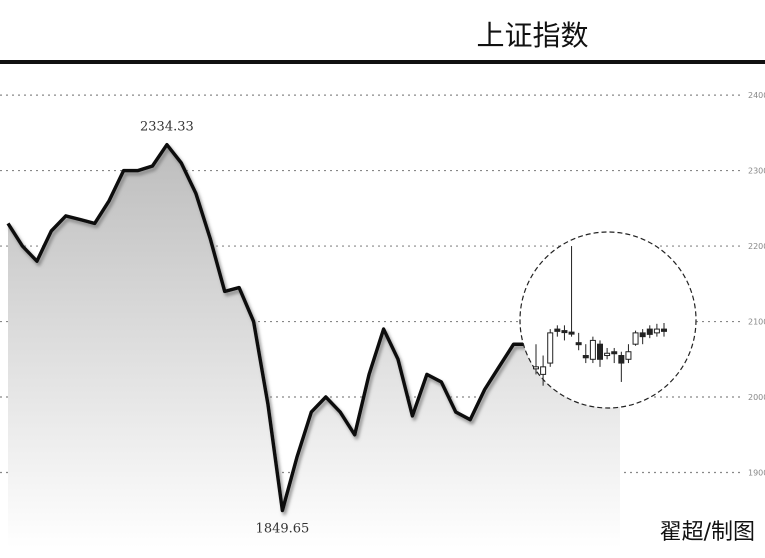 The width and height of the screenshot is (765, 558). I want to click on y-tick-label: 2300, so click(756, 171).